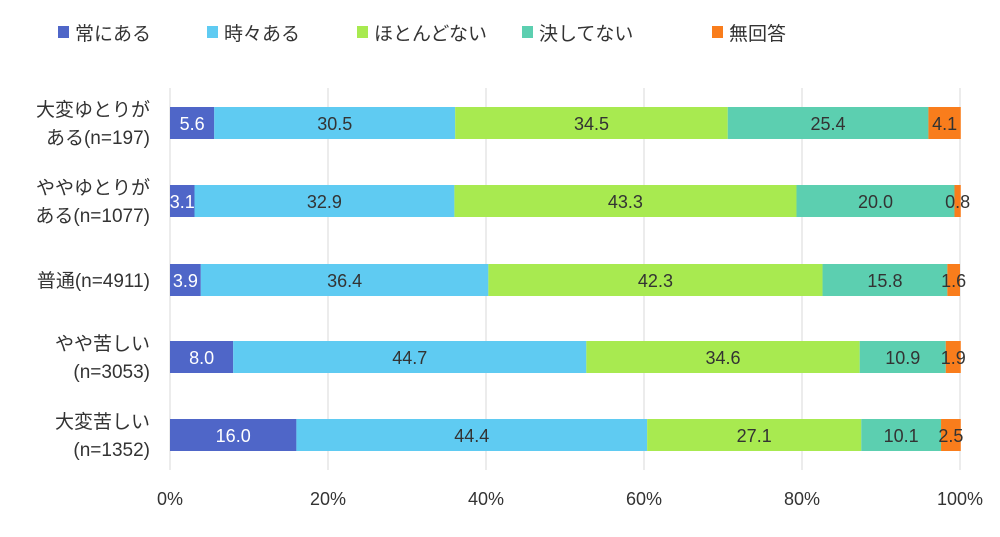 Image resolution: width=1000 pixels, height=537 pixels. Describe the element at coordinates (262, 34) in the screenshot. I see `legend-label: 時々ある` at that location.